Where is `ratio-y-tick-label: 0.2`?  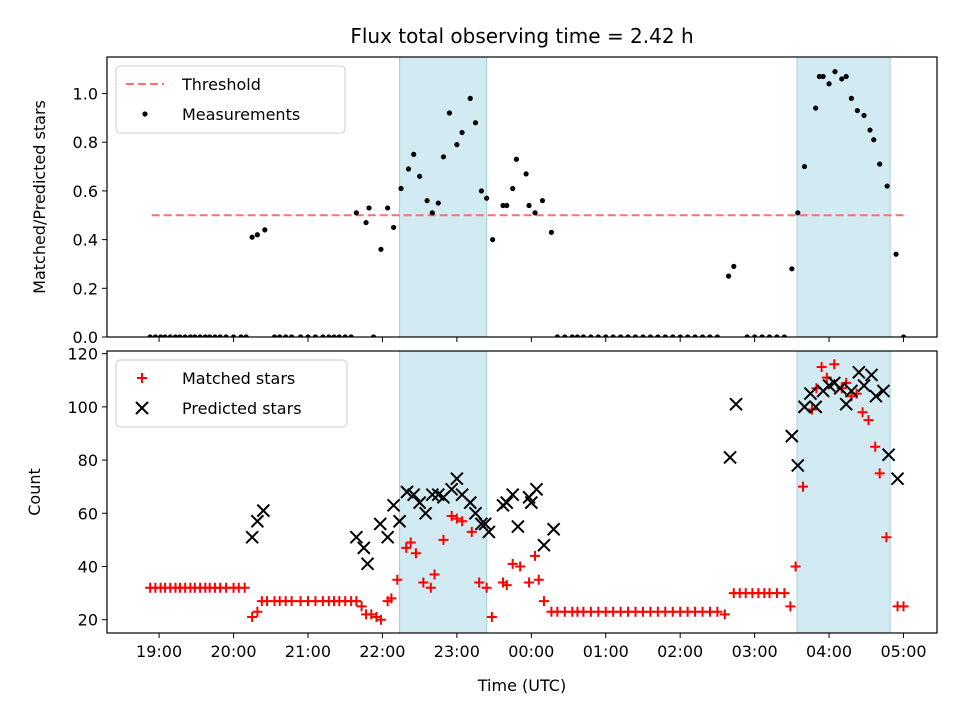 ratio-y-tick-label: 0.2 is located at coordinates (85, 288).